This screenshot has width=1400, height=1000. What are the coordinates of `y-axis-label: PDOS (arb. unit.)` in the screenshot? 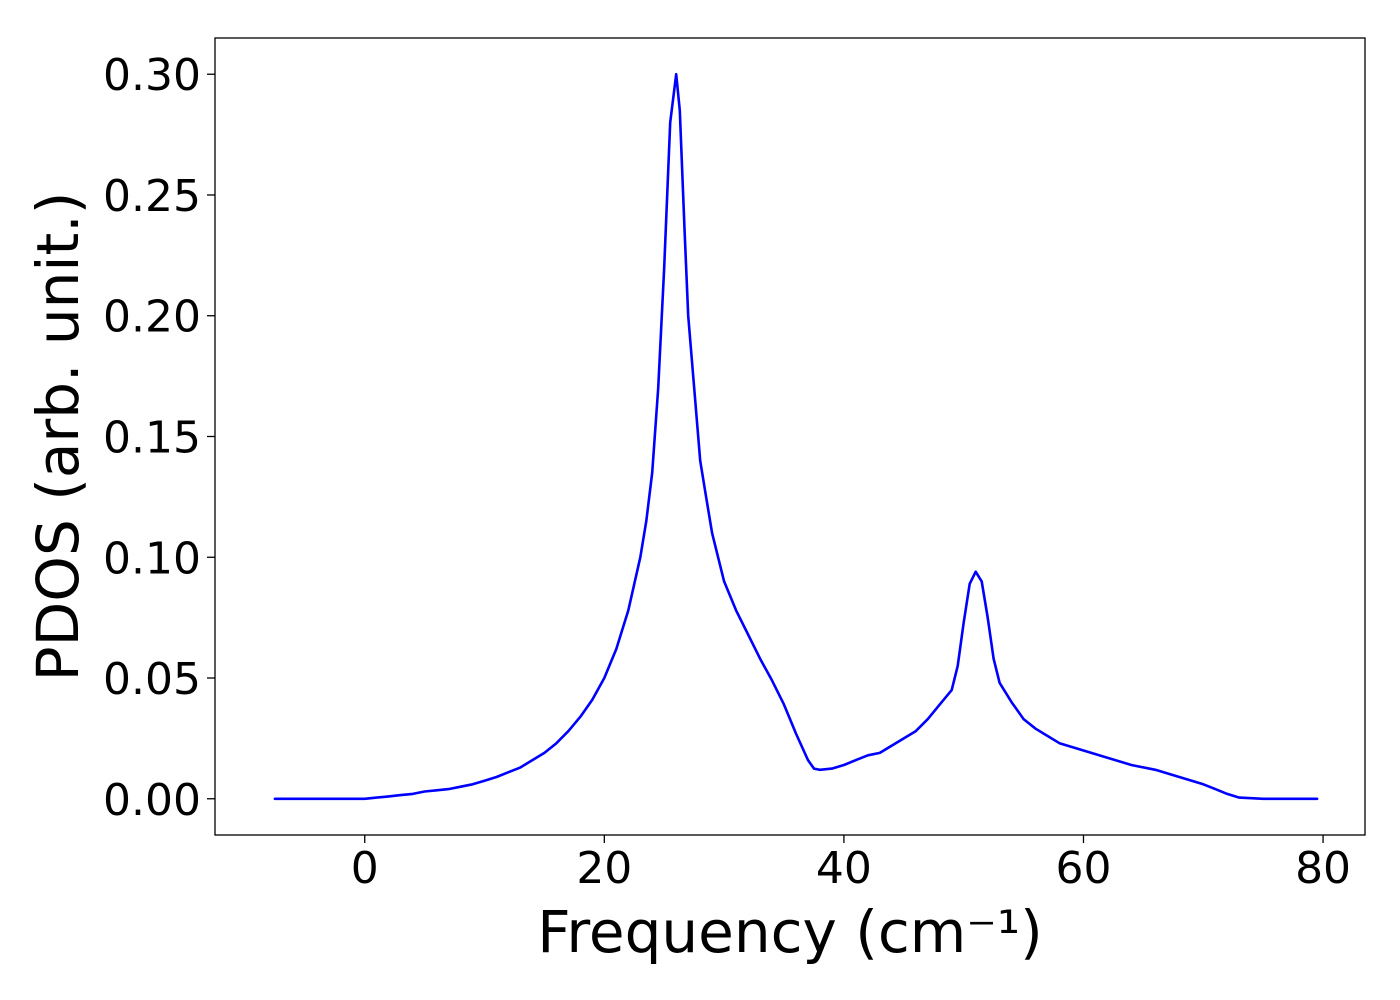 It's located at (58, 437).